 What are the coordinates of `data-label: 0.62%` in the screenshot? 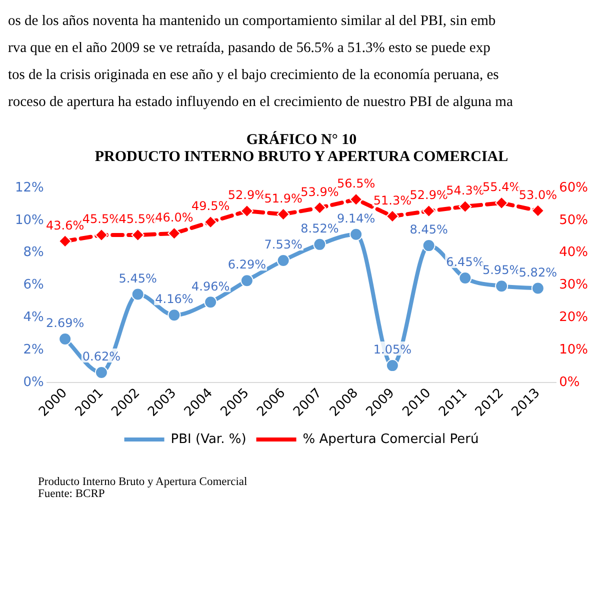 It's located at (101, 357).